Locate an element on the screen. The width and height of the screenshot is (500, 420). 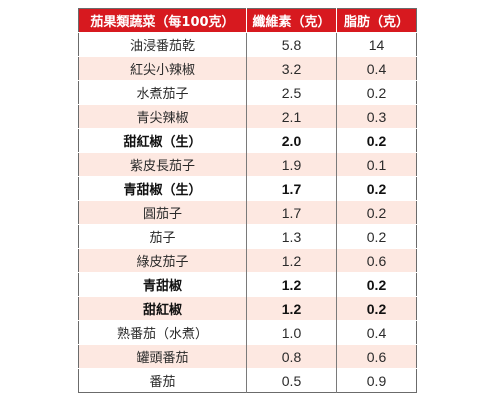
table-row: 油浸番茄乾 5.8 14 is located at coordinates (247, 44).